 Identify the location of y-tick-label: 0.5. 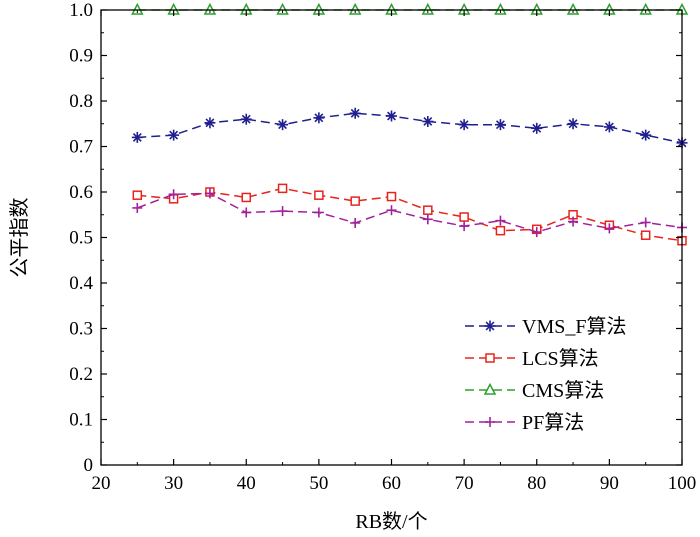
(81, 238).